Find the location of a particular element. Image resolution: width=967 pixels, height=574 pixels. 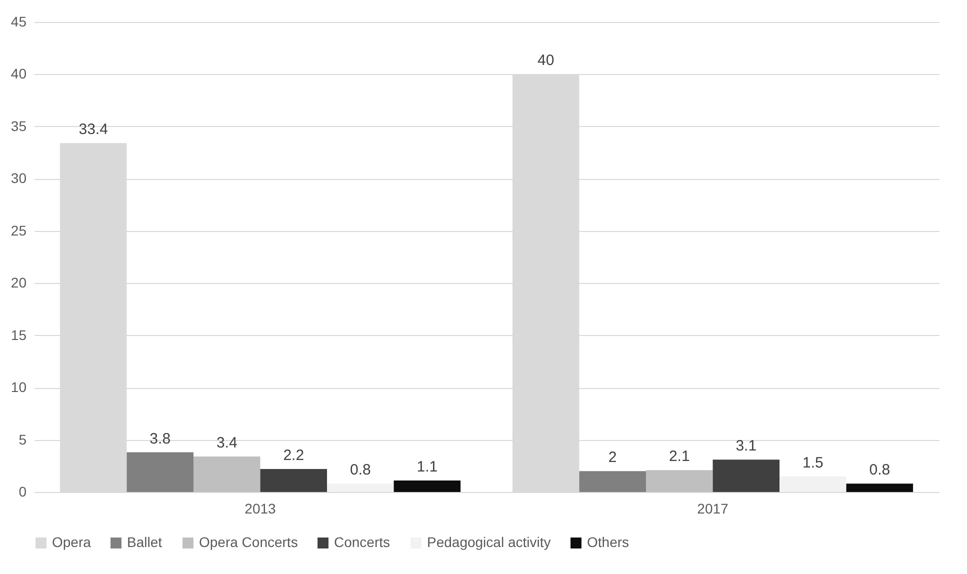

y-tick-label: 15 is located at coordinates (18, 334).